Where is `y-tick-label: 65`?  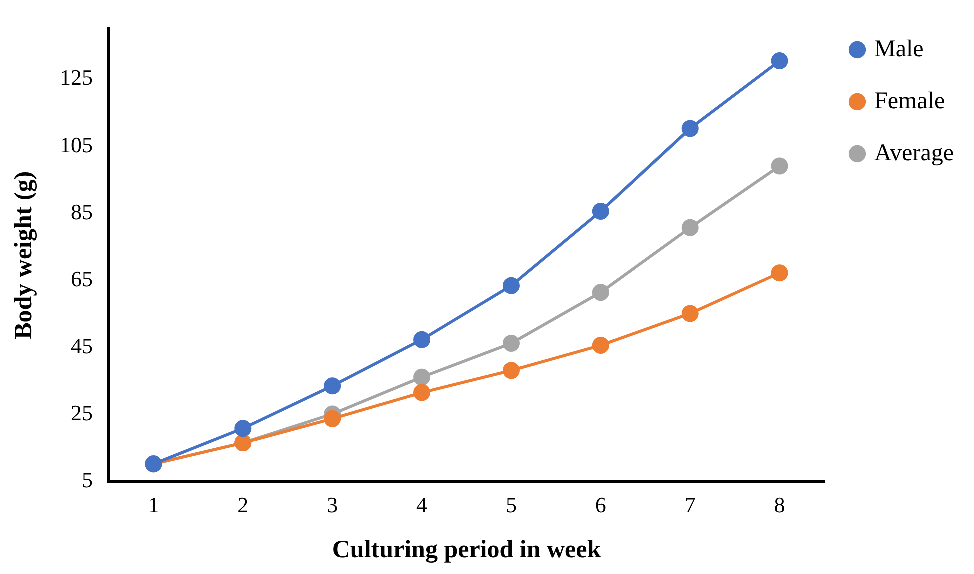 y-tick-label: 65 is located at coordinates (82, 279).